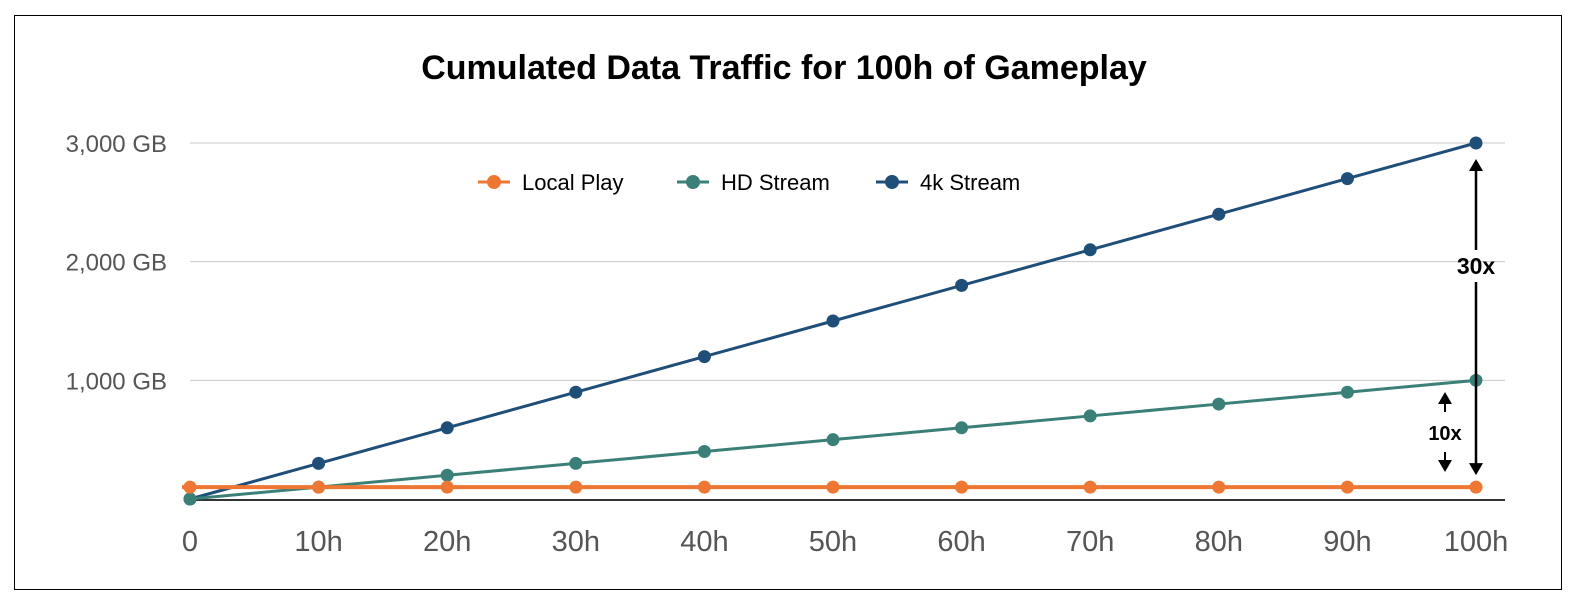 Image resolution: width=1588 pixels, height=612 pixels. What do you see at coordinates (447, 542) in the screenshot?
I see `x-tick-label: 20h` at bounding box center [447, 542].